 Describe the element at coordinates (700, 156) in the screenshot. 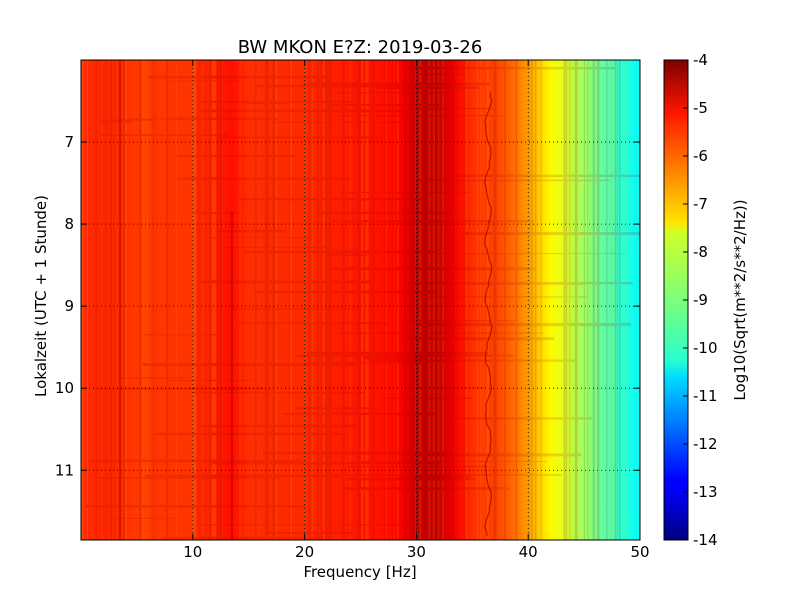

I see `colorbar-tick-label: -6` at that location.